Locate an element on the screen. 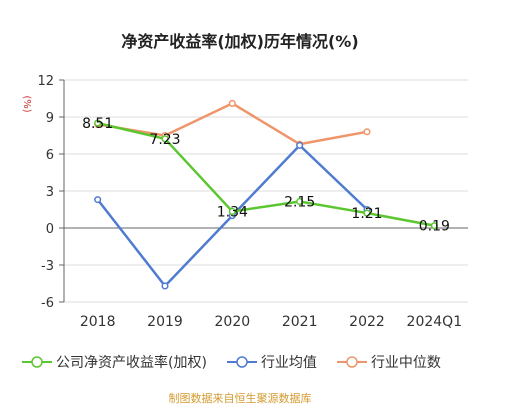 This screenshot has height=420, width=508. y-axis-label: (%) is located at coordinates (26, 103).